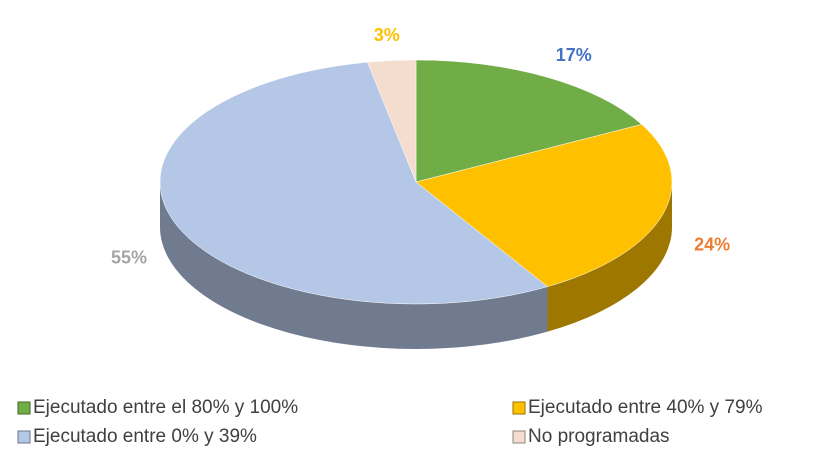  I want to click on legend-label: Ejecutado entre el 80% y 100%, so click(165, 407).